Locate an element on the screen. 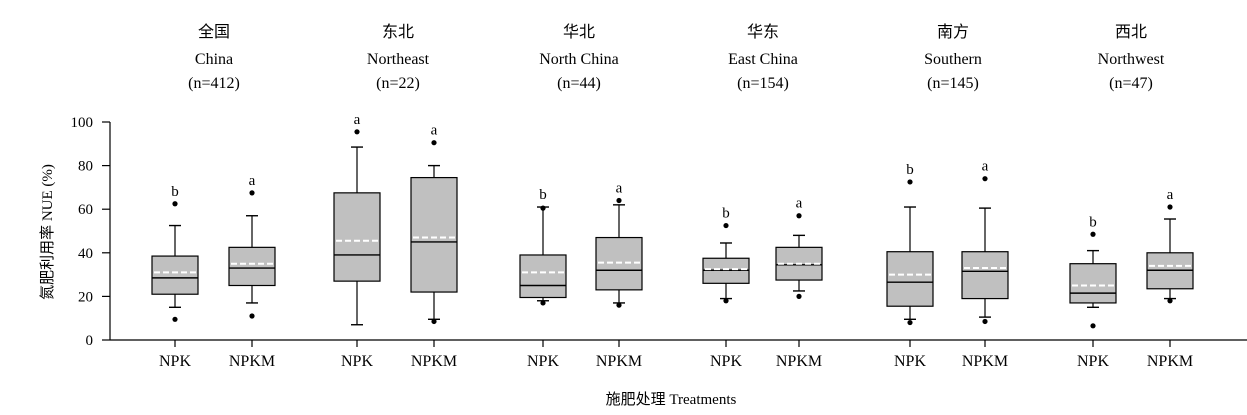 The height and width of the screenshot is (415, 1247). group-title-en: Northeast is located at coordinates (398, 59).